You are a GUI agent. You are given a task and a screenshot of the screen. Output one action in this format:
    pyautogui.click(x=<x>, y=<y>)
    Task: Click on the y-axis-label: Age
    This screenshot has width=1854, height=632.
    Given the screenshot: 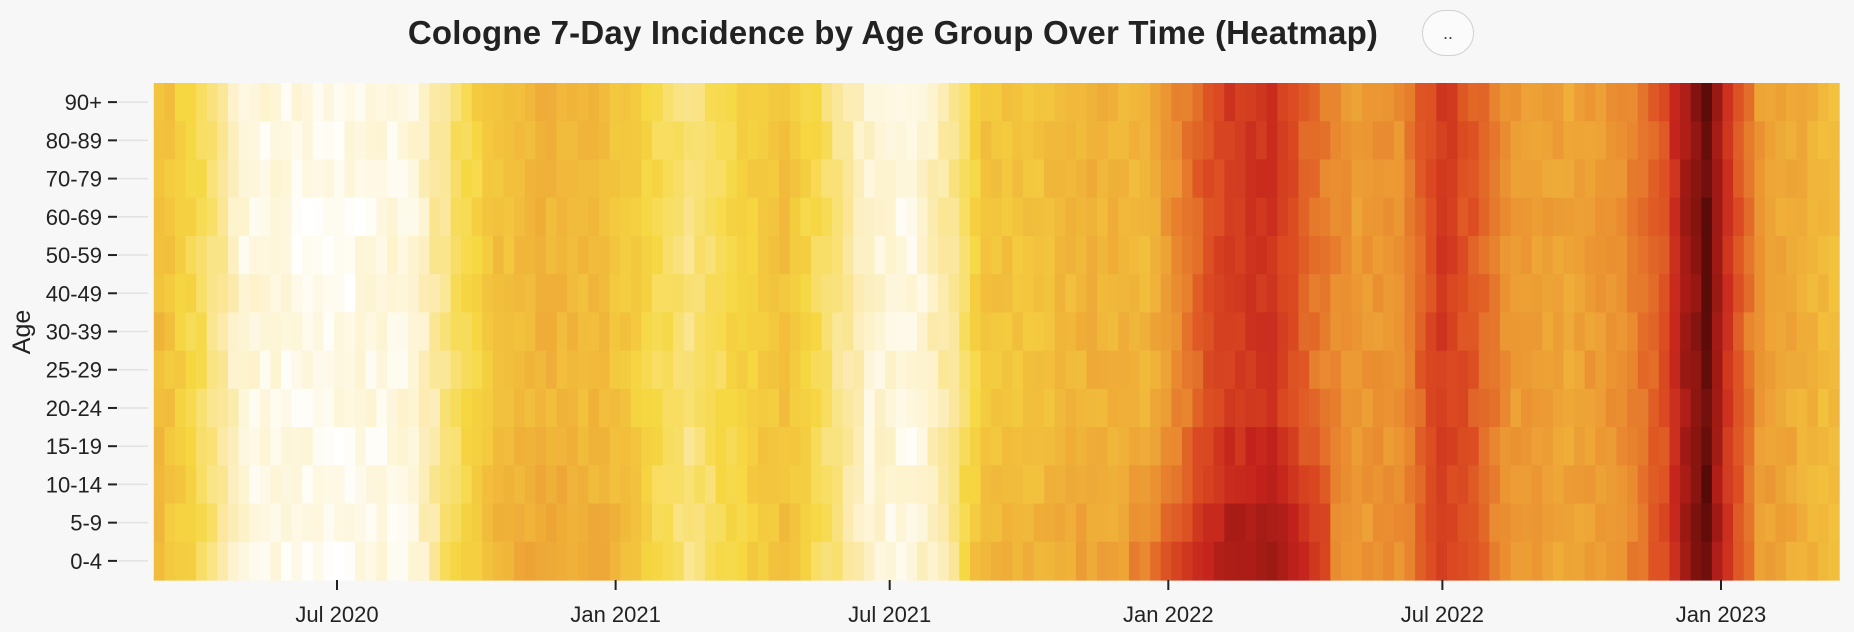 What is the action you would take?
    pyautogui.click(x=22, y=332)
    